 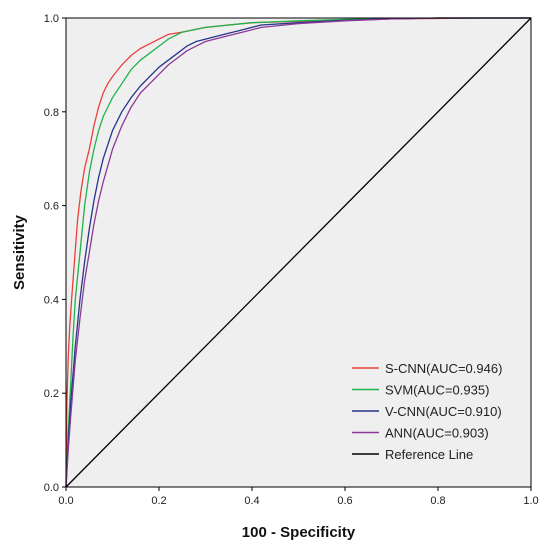 I want to click on x-tick-label: 0.4, so click(x=251, y=501).